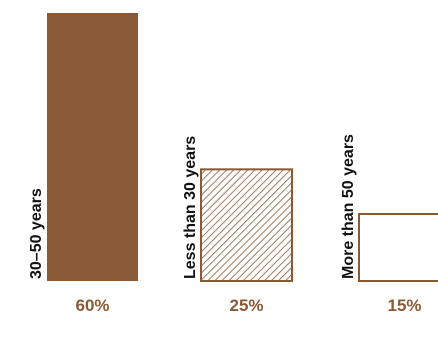  What do you see at coordinates (348, 206) in the screenshot?
I see `category-label-more-than-50-years: More than 50 years` at bounding box center [348, 206].